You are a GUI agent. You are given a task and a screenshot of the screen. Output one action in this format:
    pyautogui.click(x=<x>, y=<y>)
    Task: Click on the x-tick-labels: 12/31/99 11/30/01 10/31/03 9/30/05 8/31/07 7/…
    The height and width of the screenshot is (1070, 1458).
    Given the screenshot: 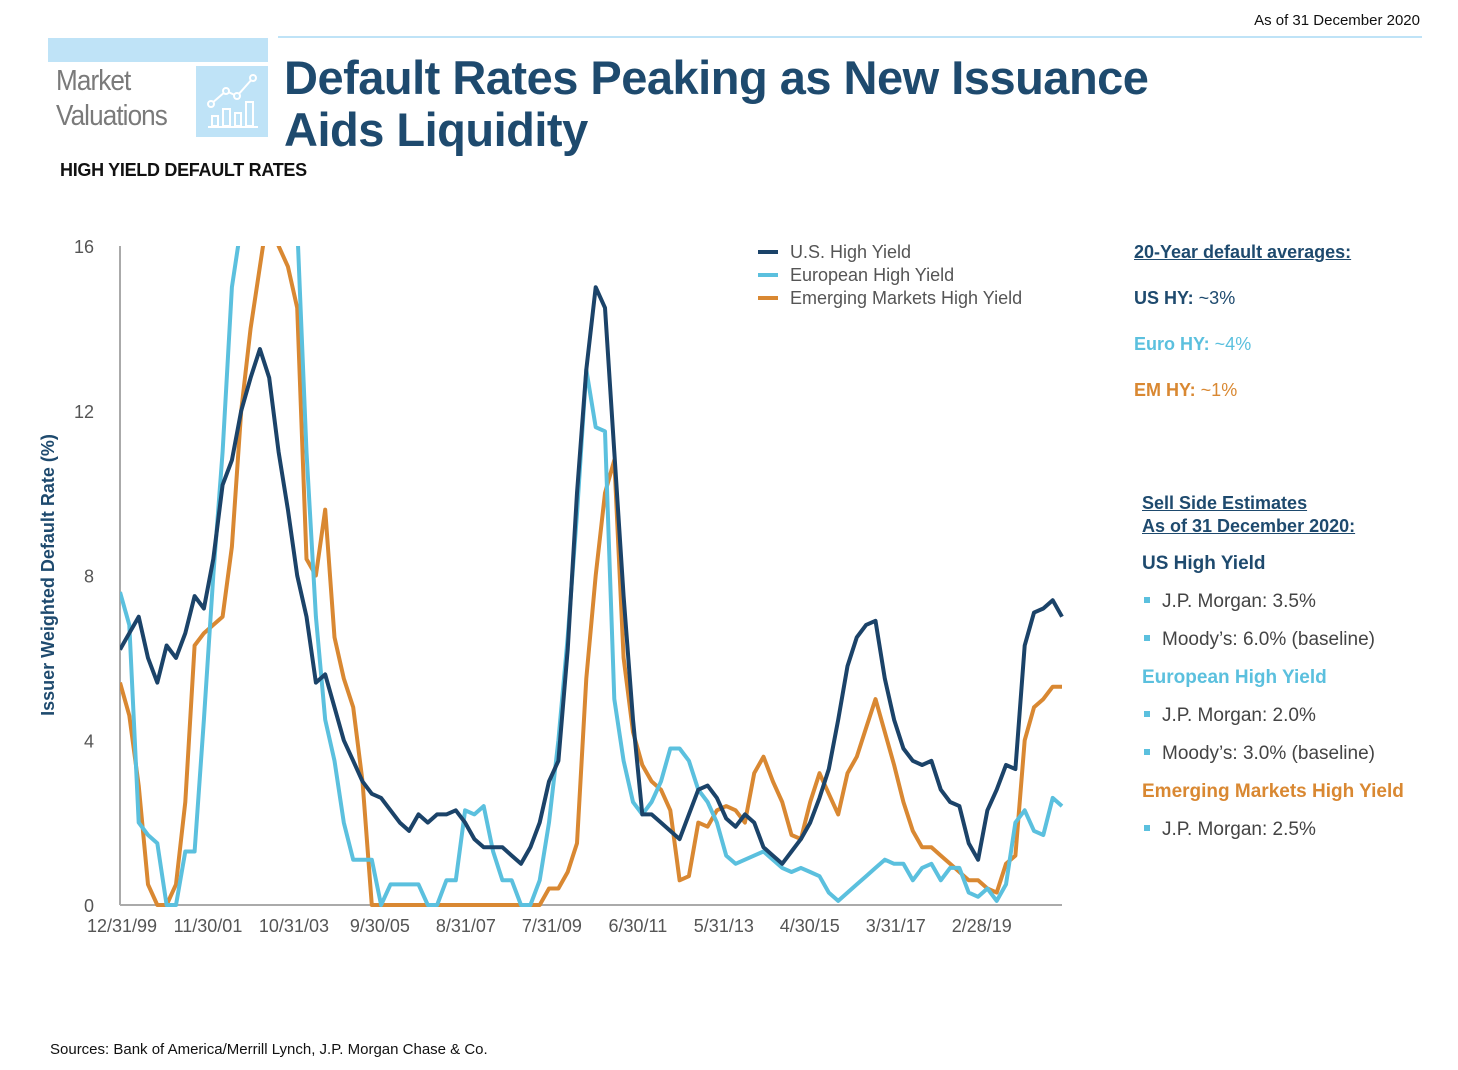 What is the action you would take?
    pyautogui.click(x=549, y=926)
    